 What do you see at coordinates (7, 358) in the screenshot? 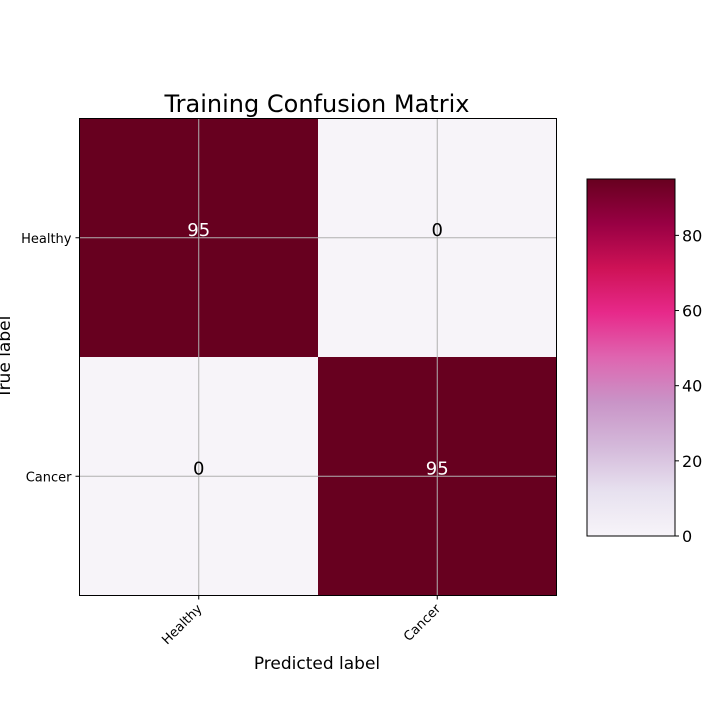
I see `y-axis-label: True label` at bounding box center [7, 358].